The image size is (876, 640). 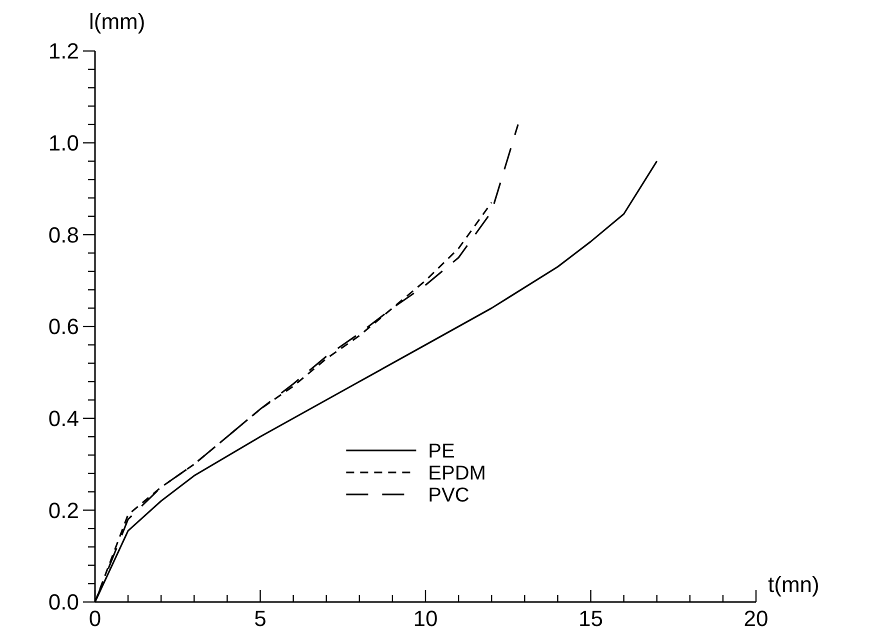 I want to click on y-tick-label: 0.4, so click(x=63, y=419).